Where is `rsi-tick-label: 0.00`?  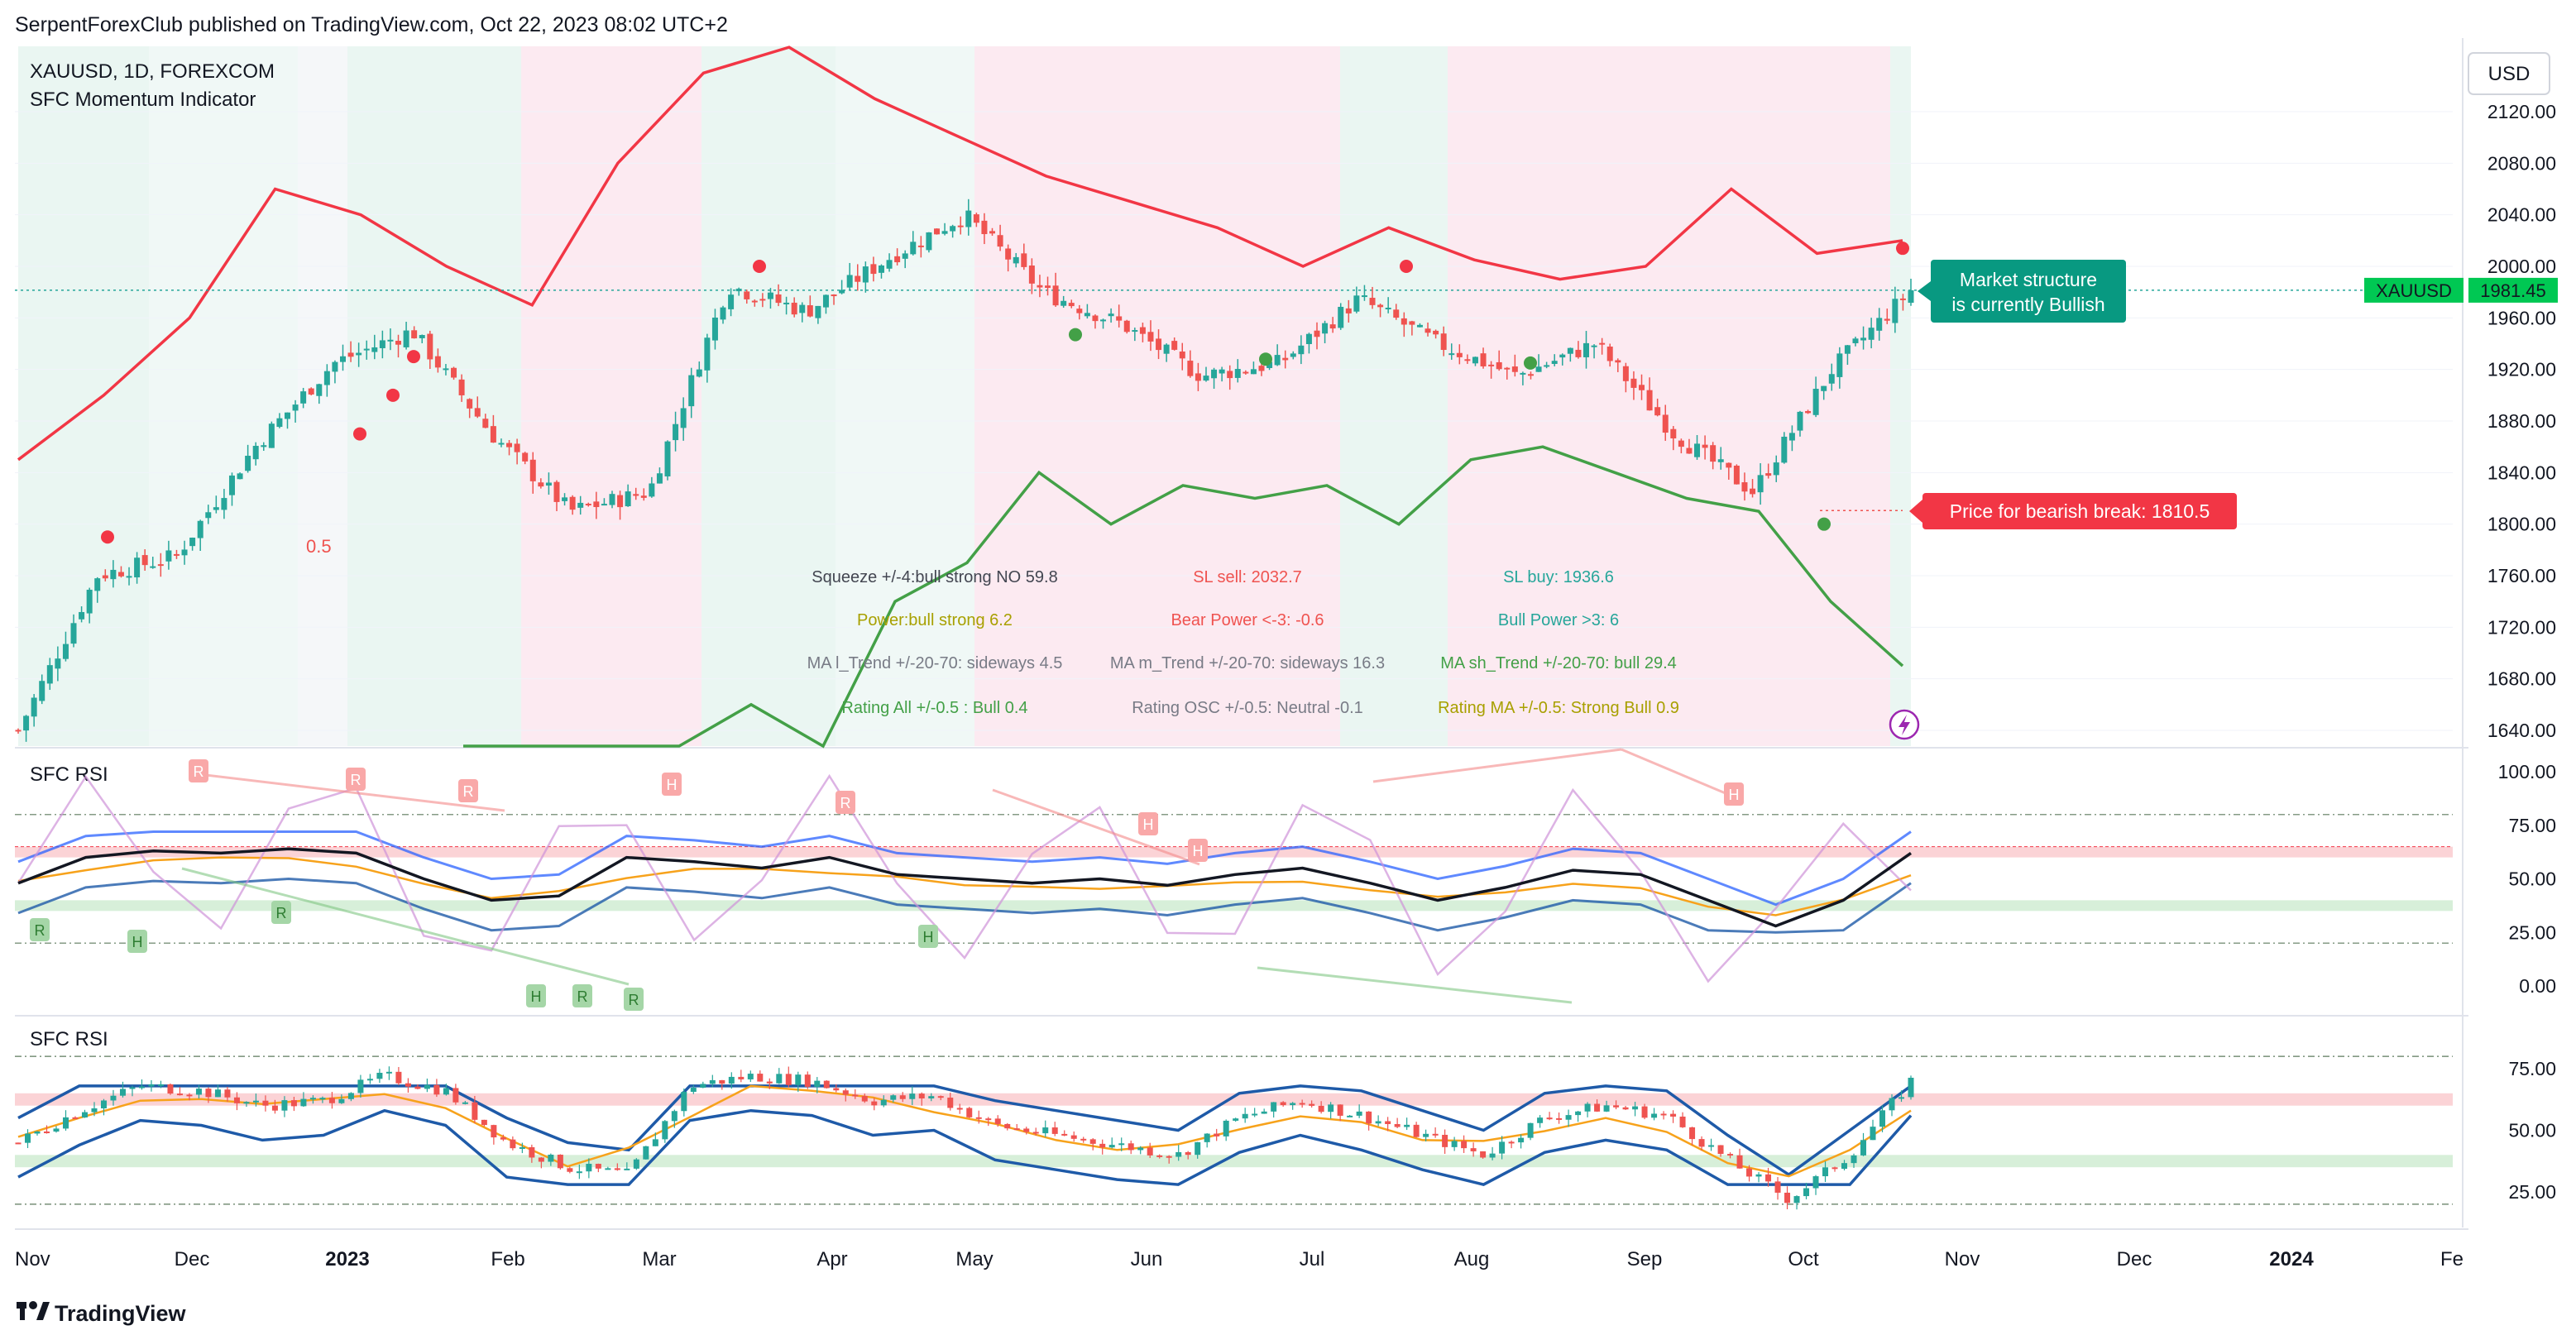 rsi-tick-label: 0.00 is located at coordinates (2538, 986).